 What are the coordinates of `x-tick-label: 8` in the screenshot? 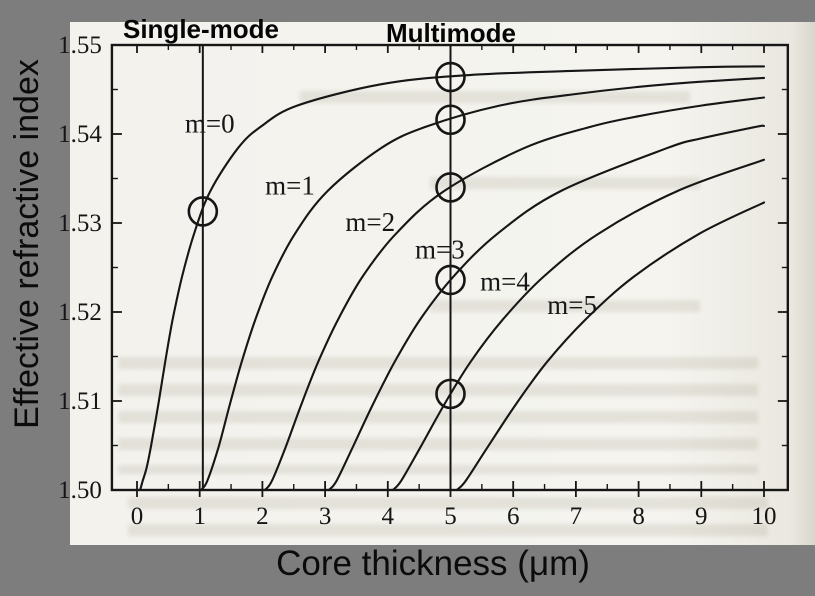 It's located at (638, 516).